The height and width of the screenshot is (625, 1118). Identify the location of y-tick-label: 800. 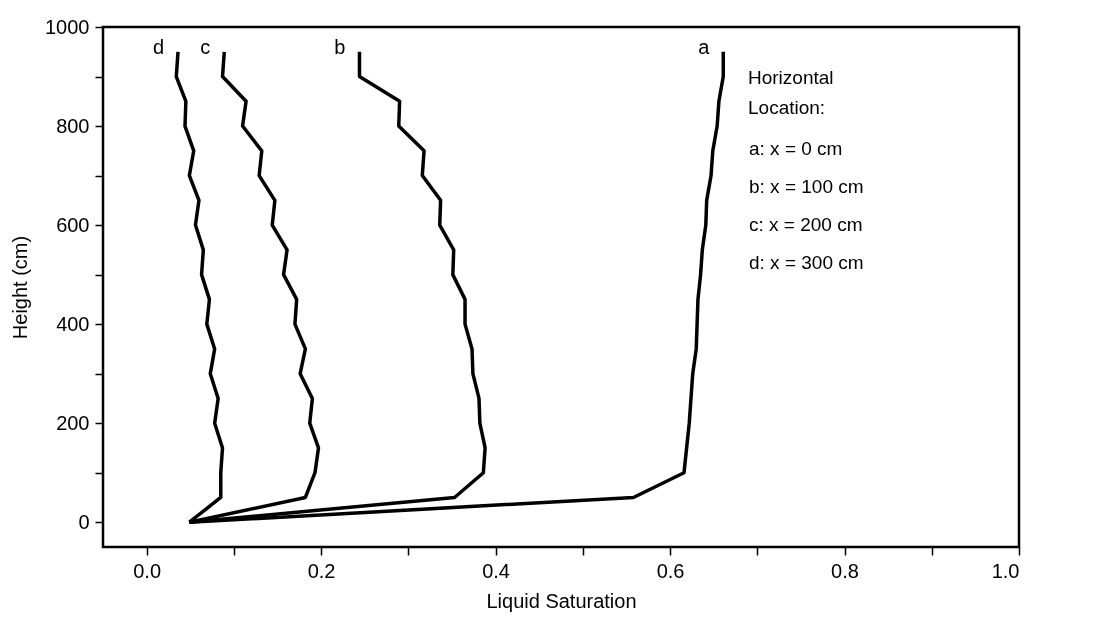
(73, 125).